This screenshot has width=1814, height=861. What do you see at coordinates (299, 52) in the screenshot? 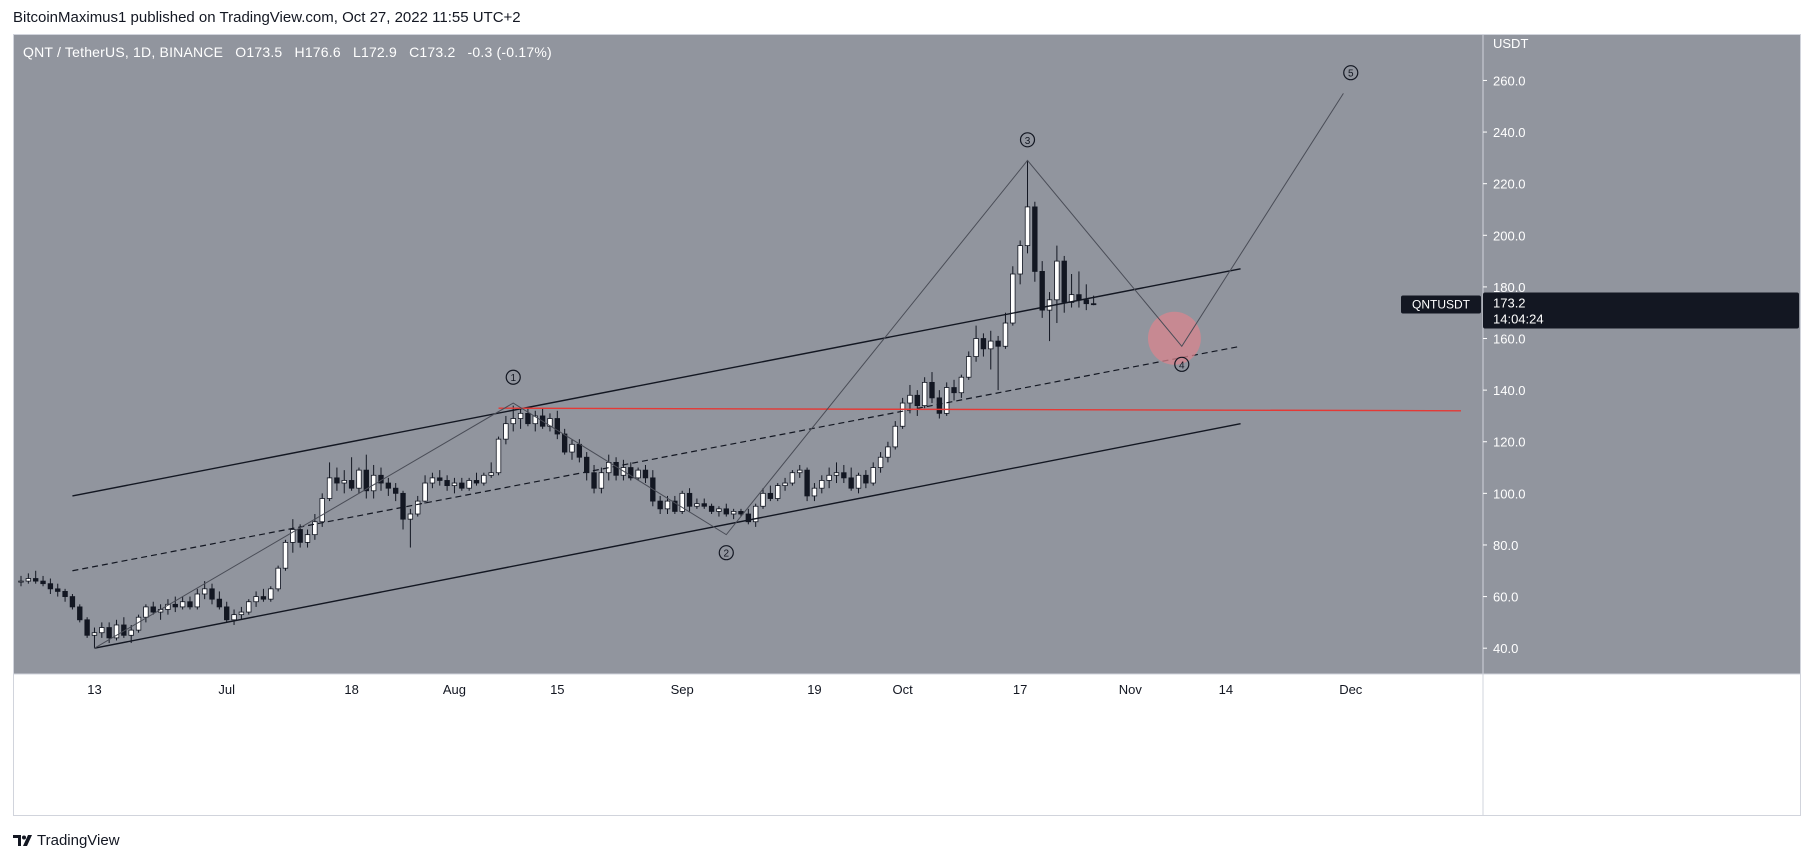
I see `high-label: H` at bounding box center [299, 52].